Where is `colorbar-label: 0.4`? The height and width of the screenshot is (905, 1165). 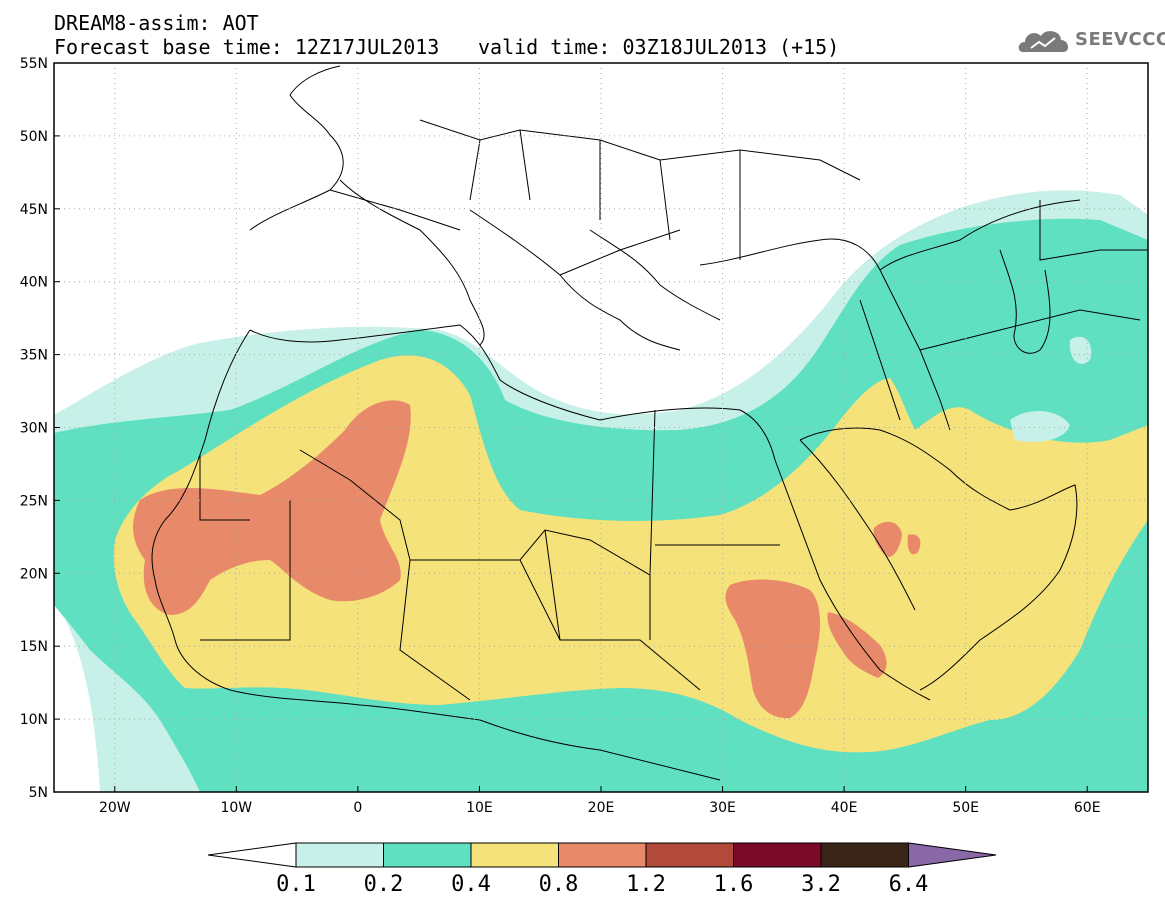 colorbar-label: 0.4 is located at coordinates (471, 884).